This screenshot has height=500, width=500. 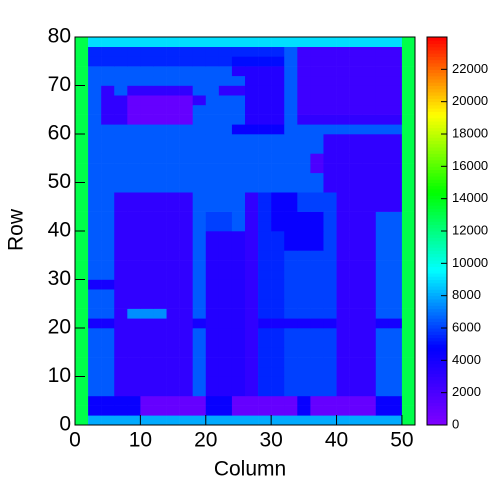 What do you see at coordinates (75, 440) in the screenshot?
I see `x-tick-label: 0` at bounding box center [75, 440].